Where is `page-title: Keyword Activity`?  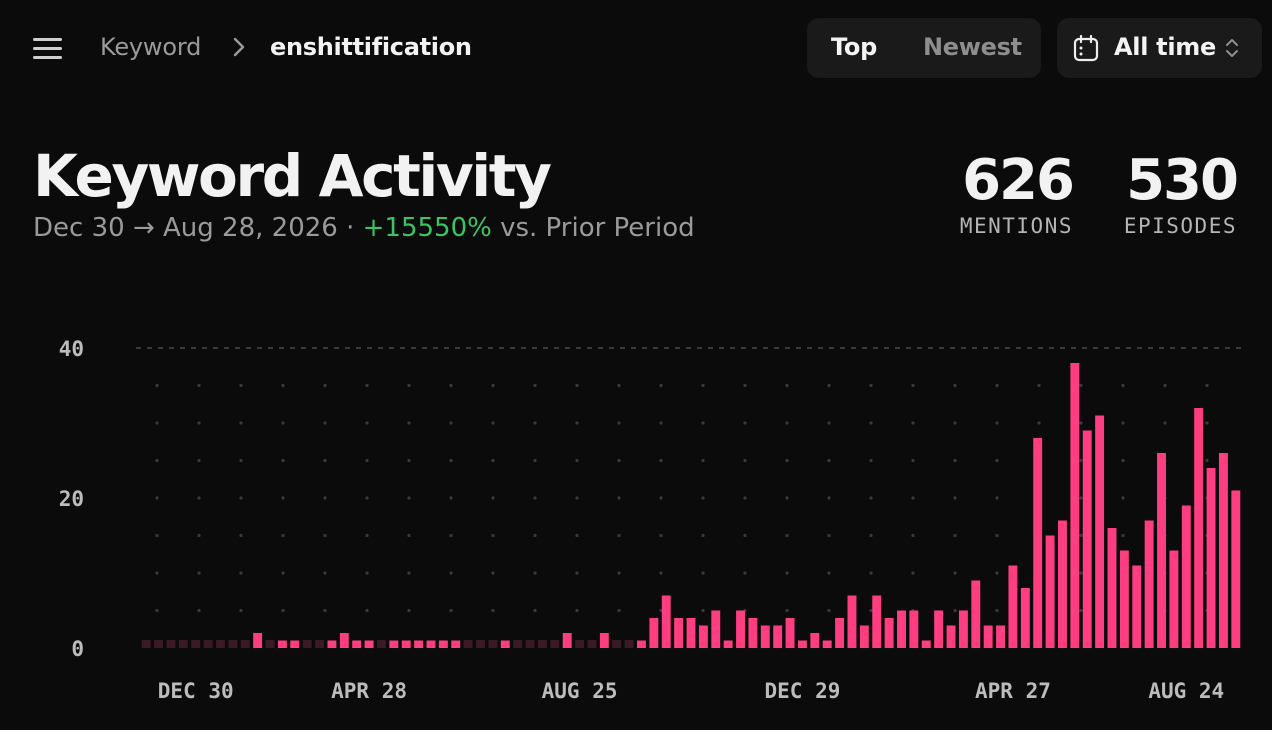
page-title: Keyword Activity is located at coordinates (292, 176).